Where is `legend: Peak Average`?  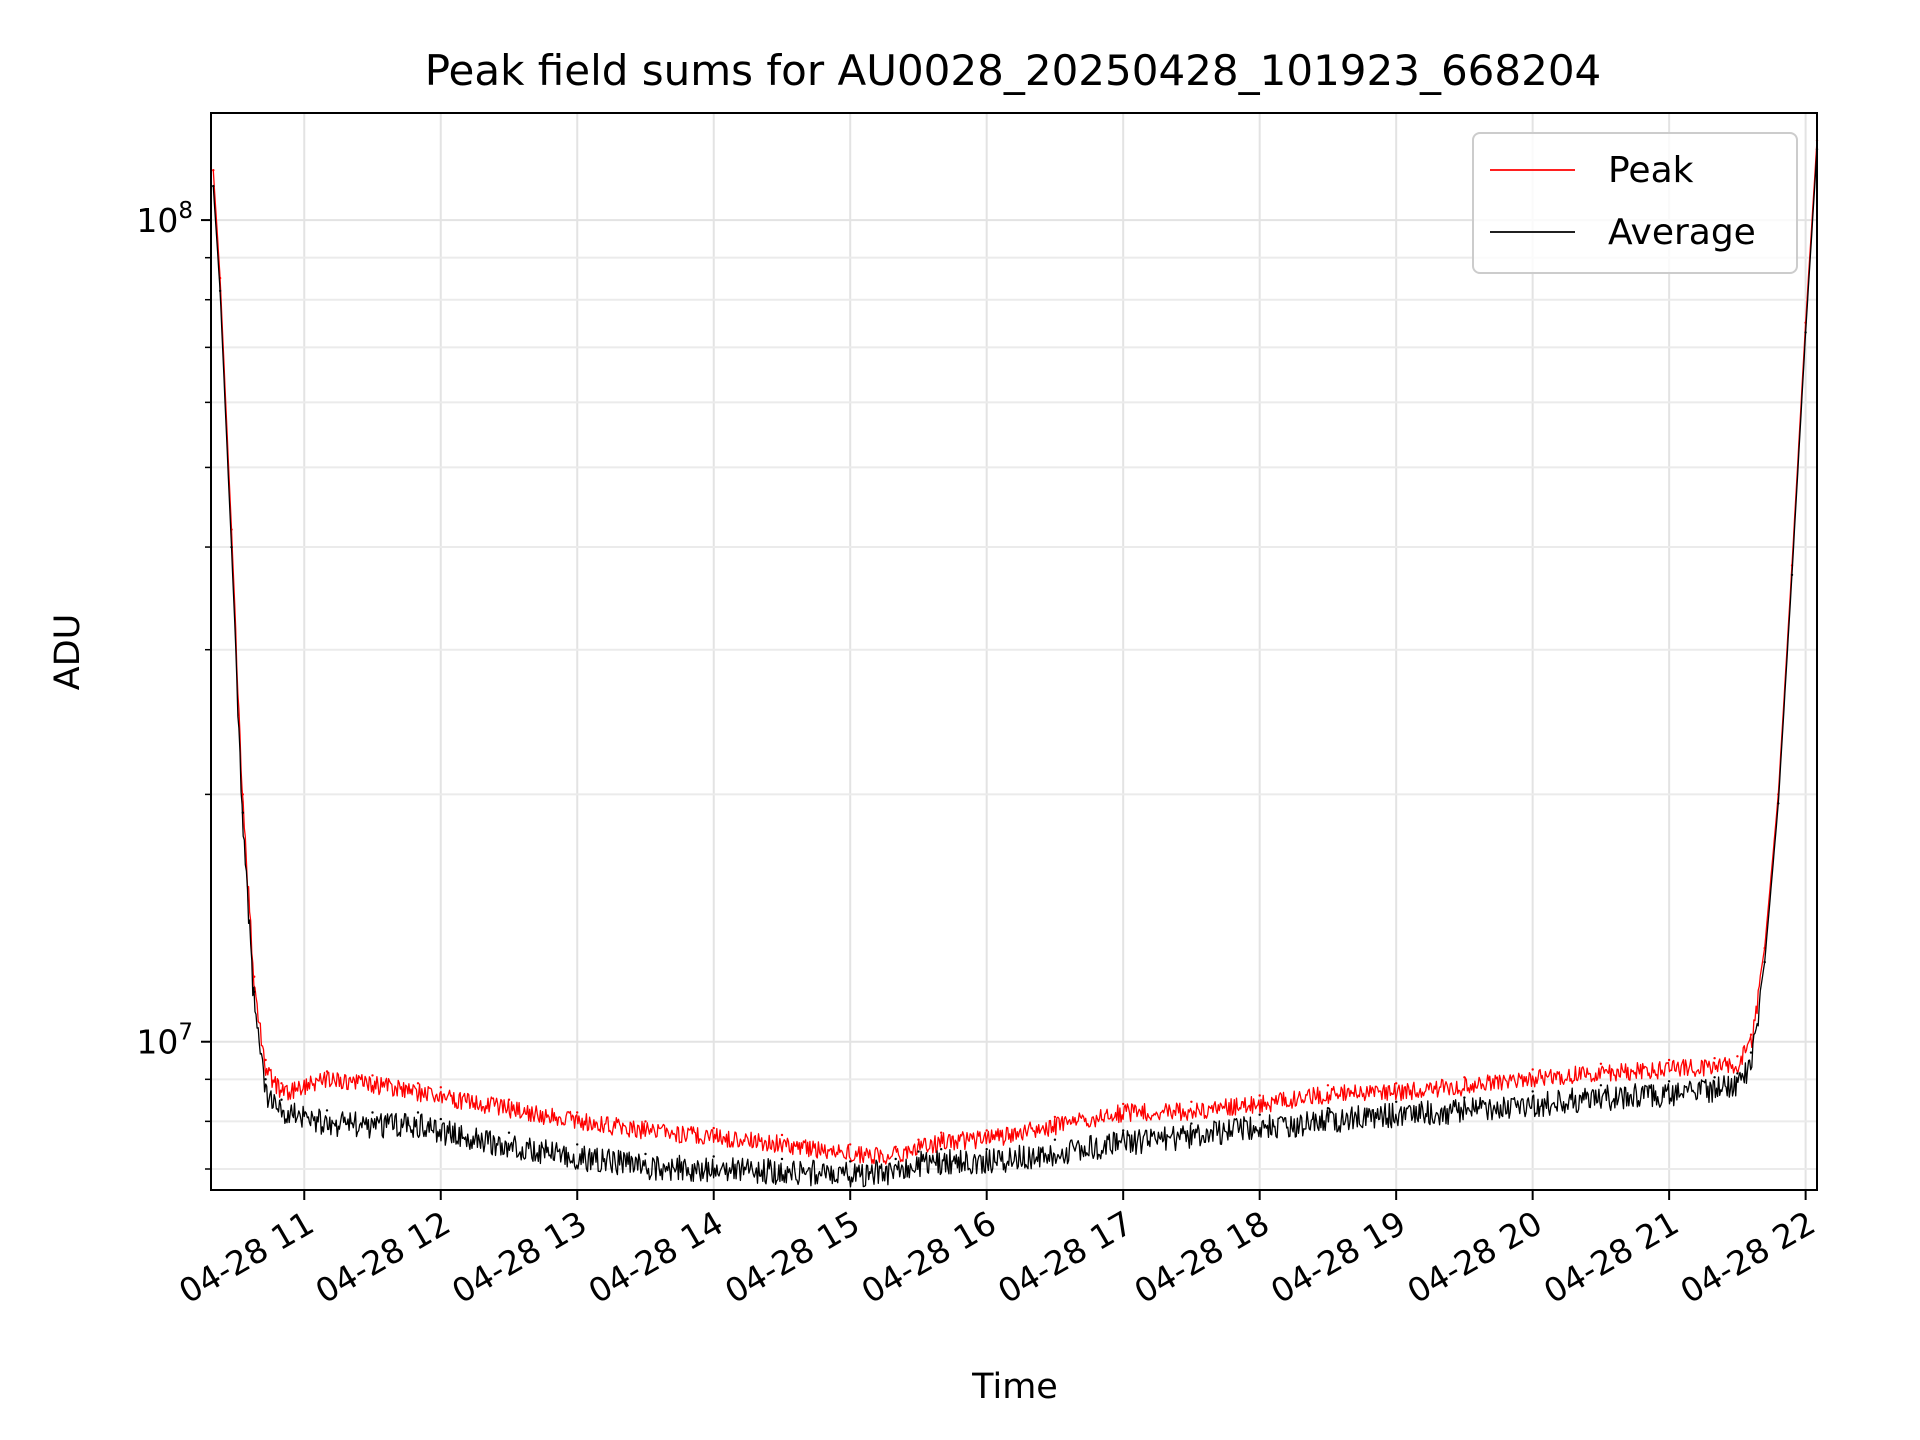 legend: Peak Average is located at coordinates (1635, 203).